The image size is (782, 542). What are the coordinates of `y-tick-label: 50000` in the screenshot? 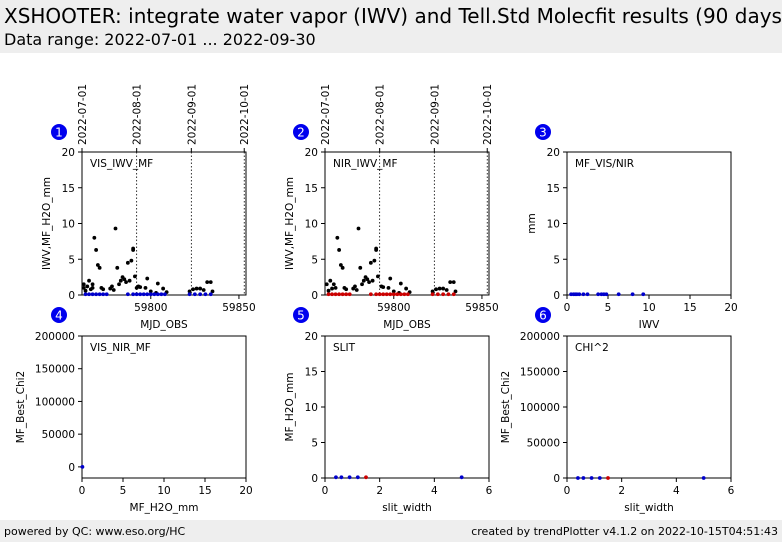 It's located at (58, 435).